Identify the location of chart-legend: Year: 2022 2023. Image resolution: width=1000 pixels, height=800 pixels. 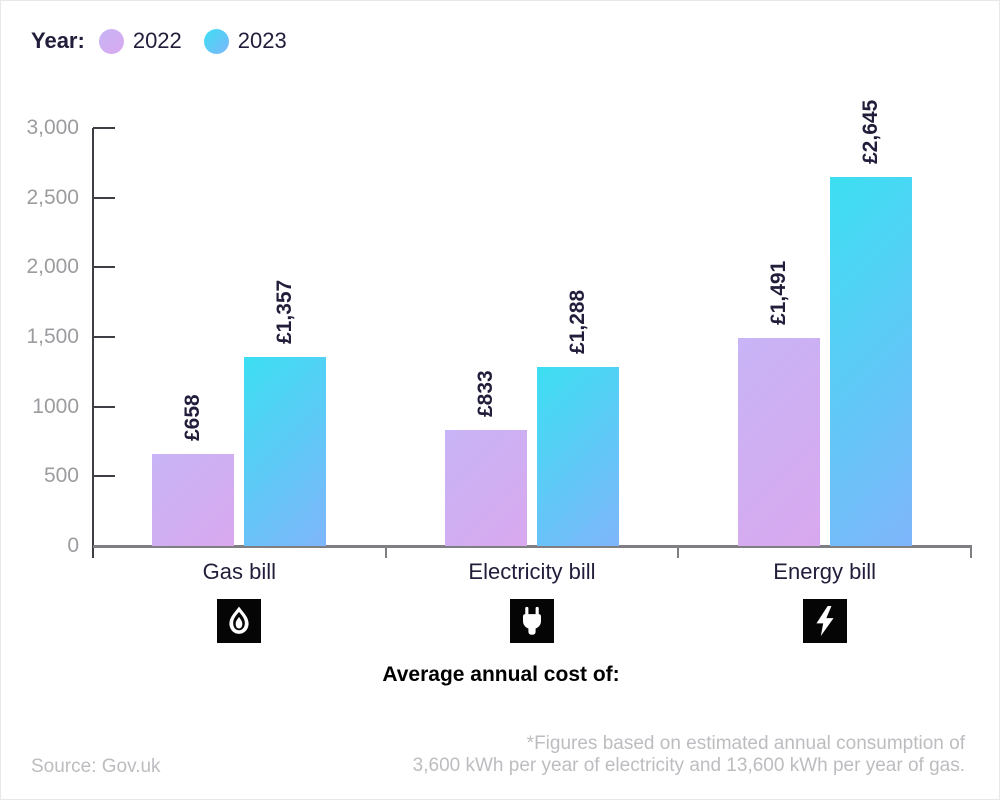
(170, 41).